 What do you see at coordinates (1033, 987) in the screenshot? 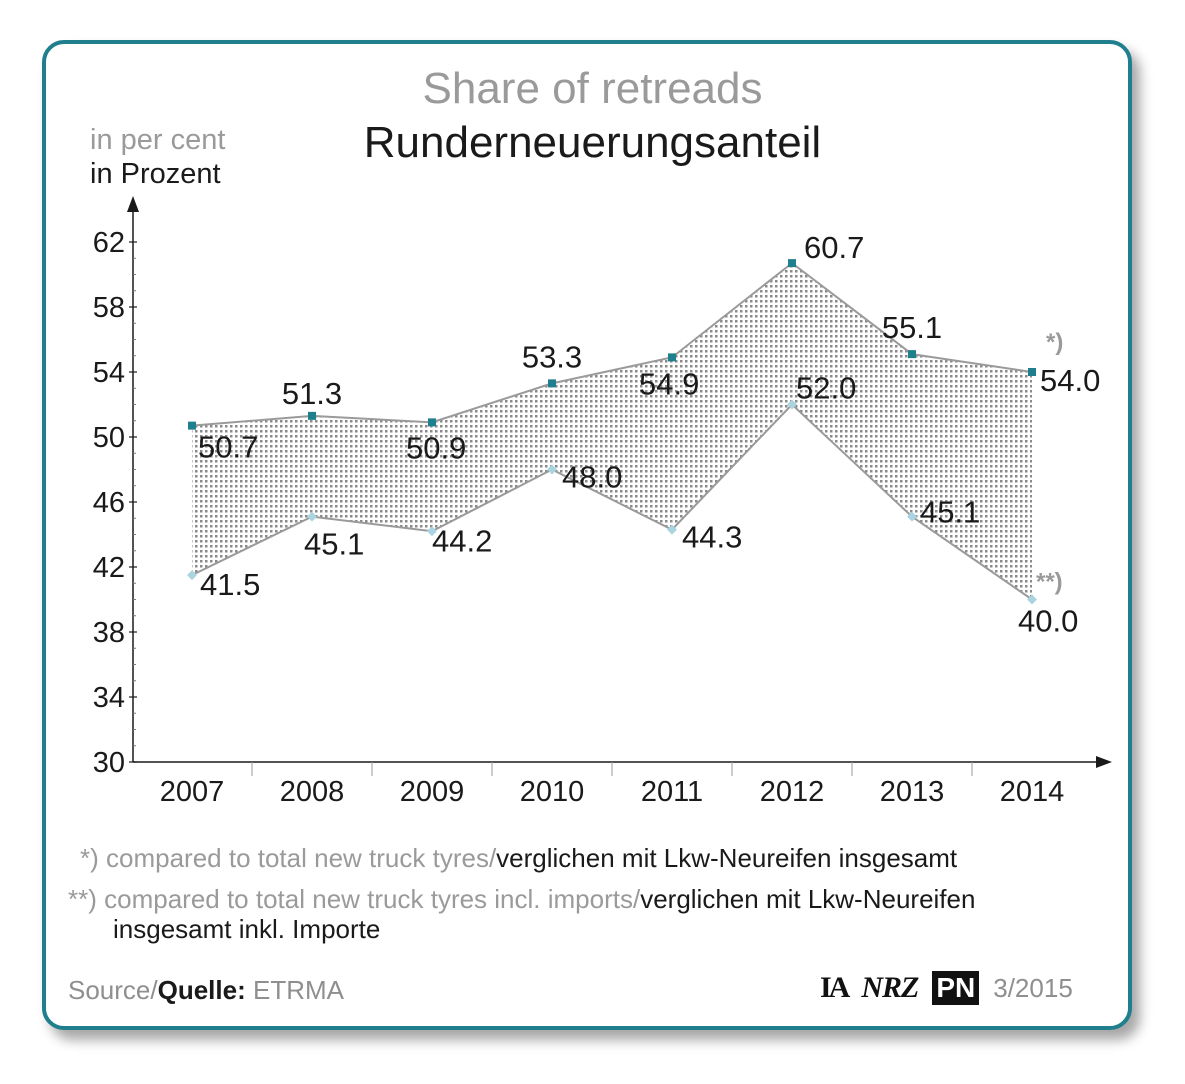
I see `issue-date: 3/2015` at bounding box center [1033, 987].